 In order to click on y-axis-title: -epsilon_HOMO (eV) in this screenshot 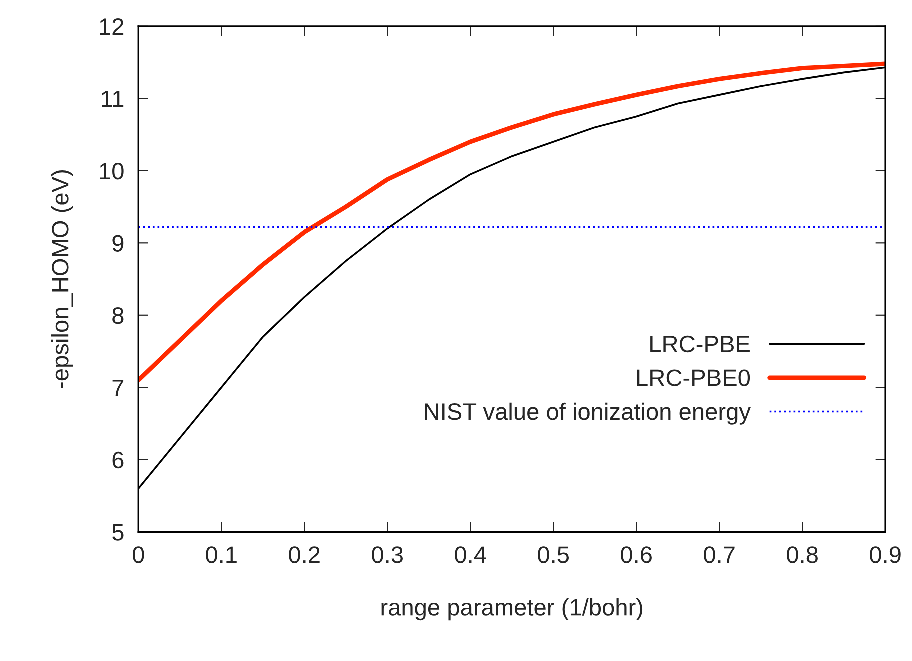, I will do `click(62, 279)`.